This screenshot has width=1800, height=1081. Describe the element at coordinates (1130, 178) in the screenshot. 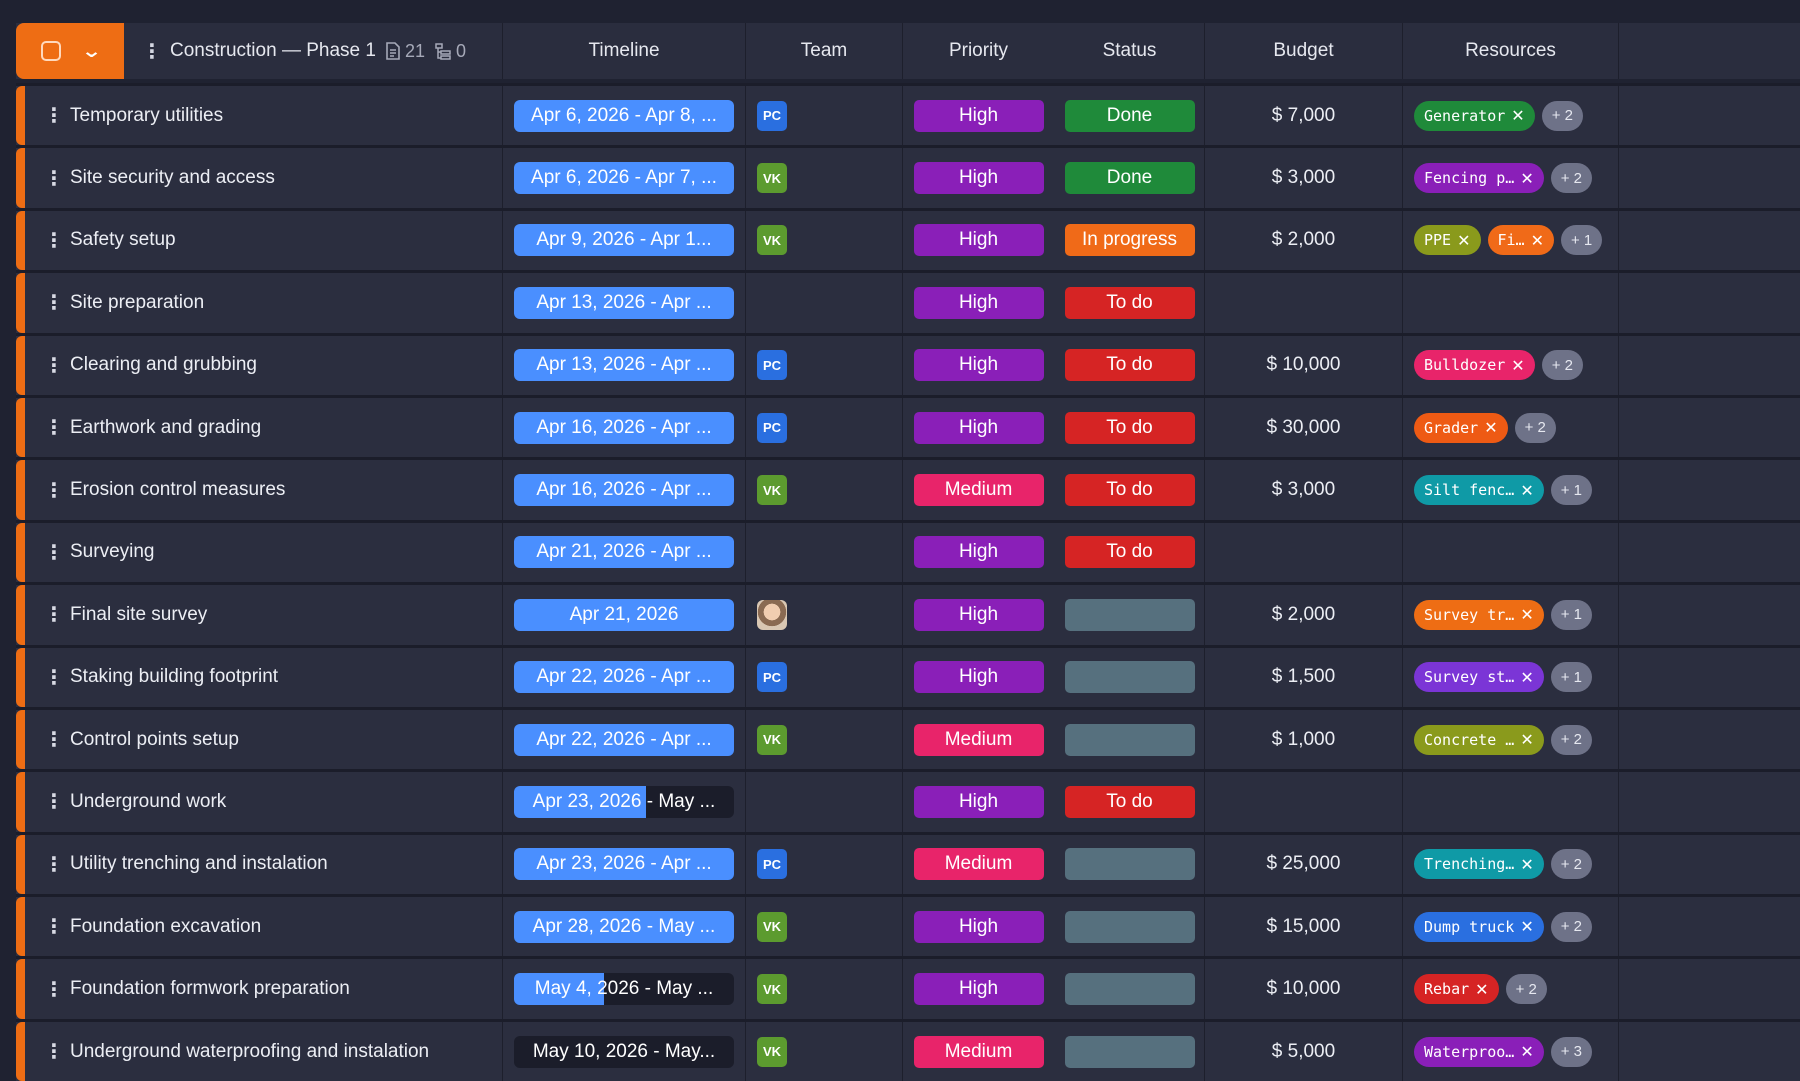

I see `status-cell: Done` at that location.